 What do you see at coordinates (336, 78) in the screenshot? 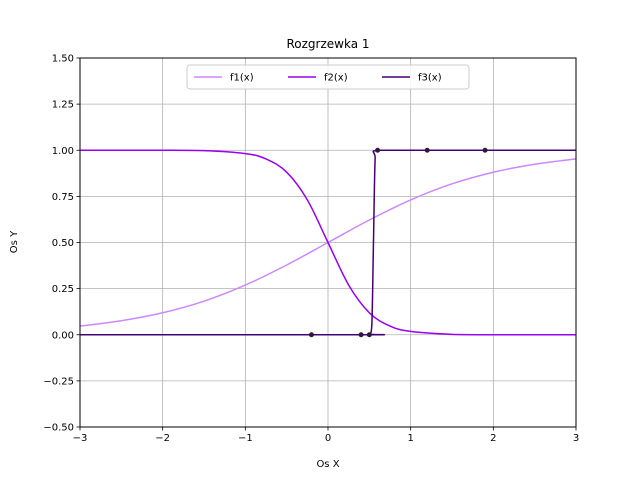
I see `legend-label-2: f2(x)` at bounding box center [336, 78].